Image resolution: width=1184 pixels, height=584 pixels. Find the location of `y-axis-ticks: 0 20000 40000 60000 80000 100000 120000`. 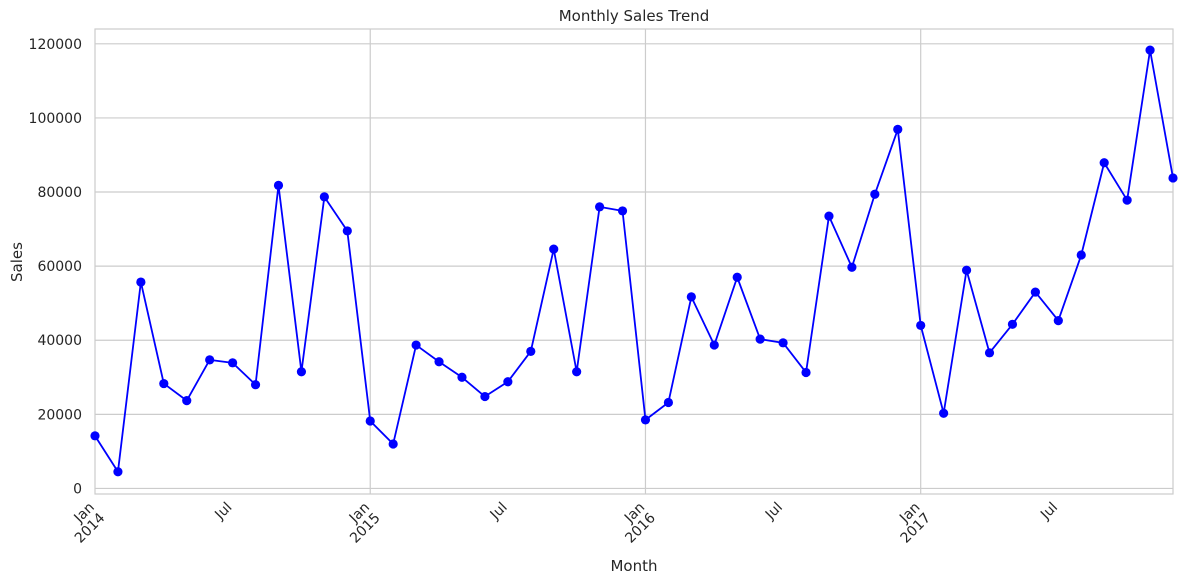

y-axis-ticks: 0 20000 40000 60000 80000 100000 120000 is located at coordinates (55, 267).